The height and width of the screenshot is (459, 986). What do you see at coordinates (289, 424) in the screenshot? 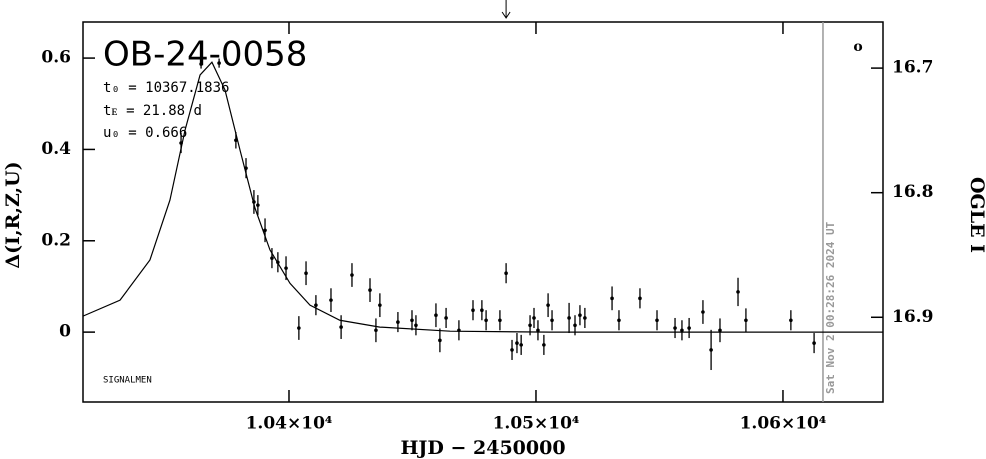
I see `x-tick-label: 1.04×10⁴` at bounding box center [289, 424].